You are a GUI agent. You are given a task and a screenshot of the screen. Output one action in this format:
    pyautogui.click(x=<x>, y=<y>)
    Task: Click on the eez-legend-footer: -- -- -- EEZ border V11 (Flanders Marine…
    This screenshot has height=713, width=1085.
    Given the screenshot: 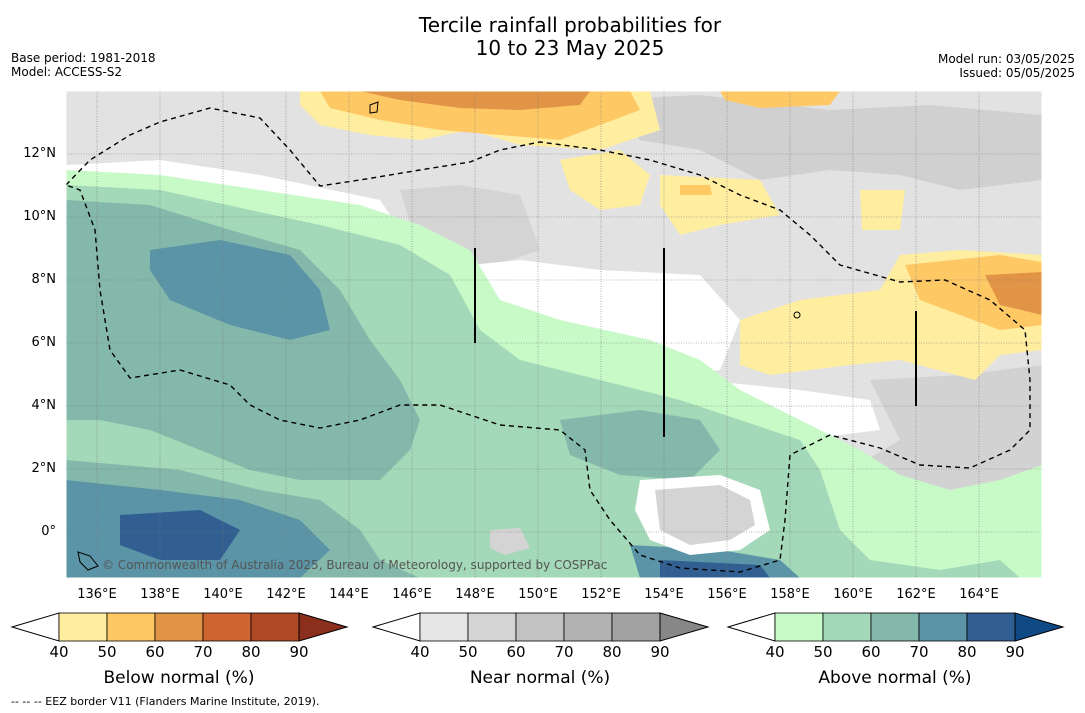 What is the action you would take?
    pyautogui.click(x=165, y=701)
    